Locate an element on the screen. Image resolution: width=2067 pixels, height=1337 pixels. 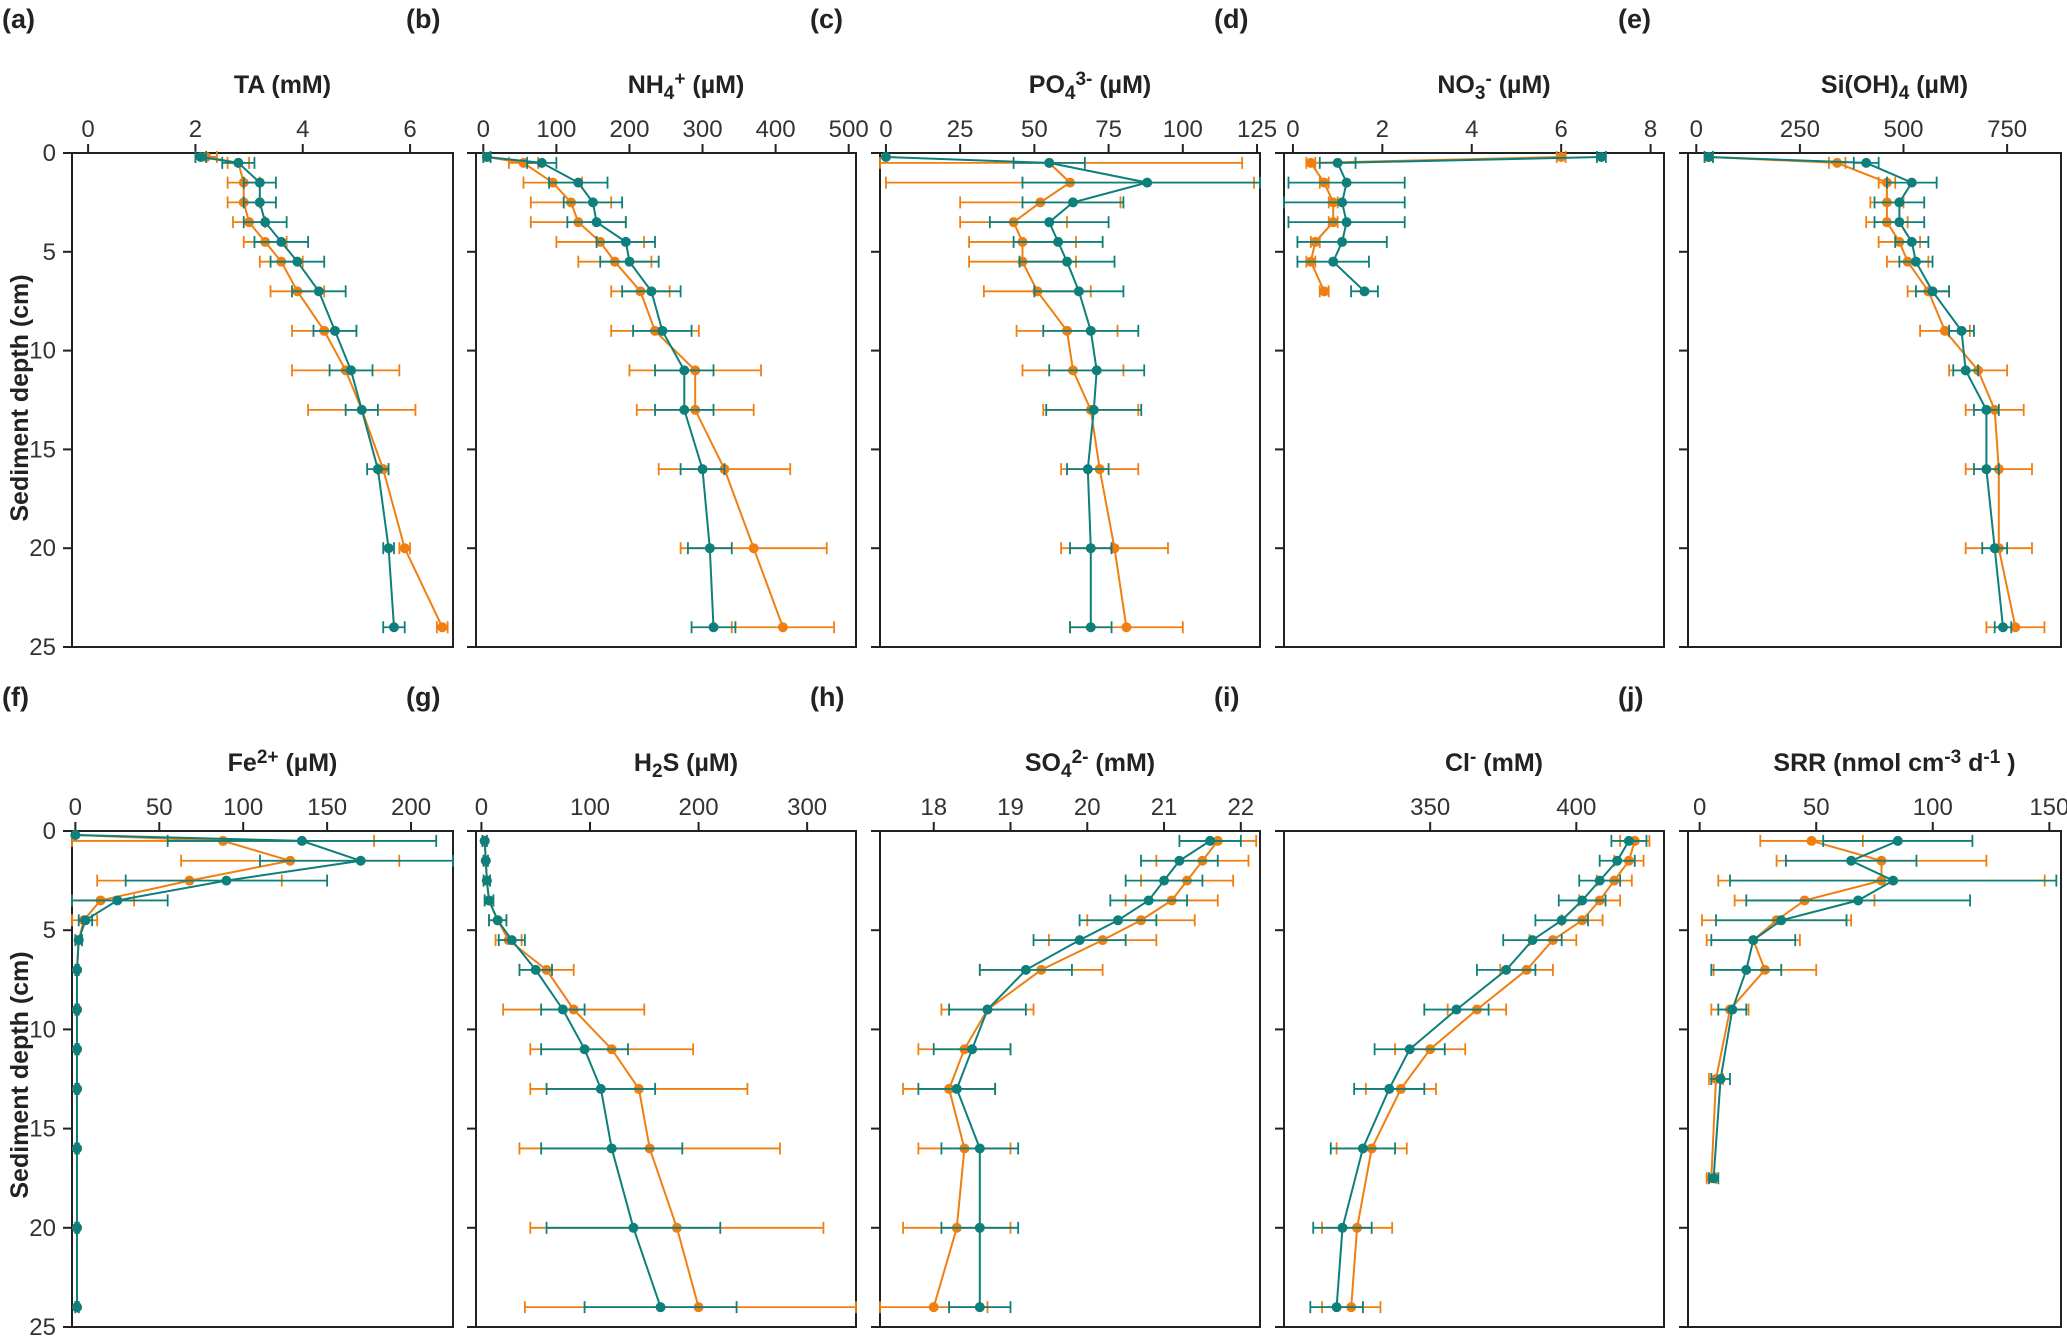
title-superscript: 2- is located at coordinates (1080, 757).